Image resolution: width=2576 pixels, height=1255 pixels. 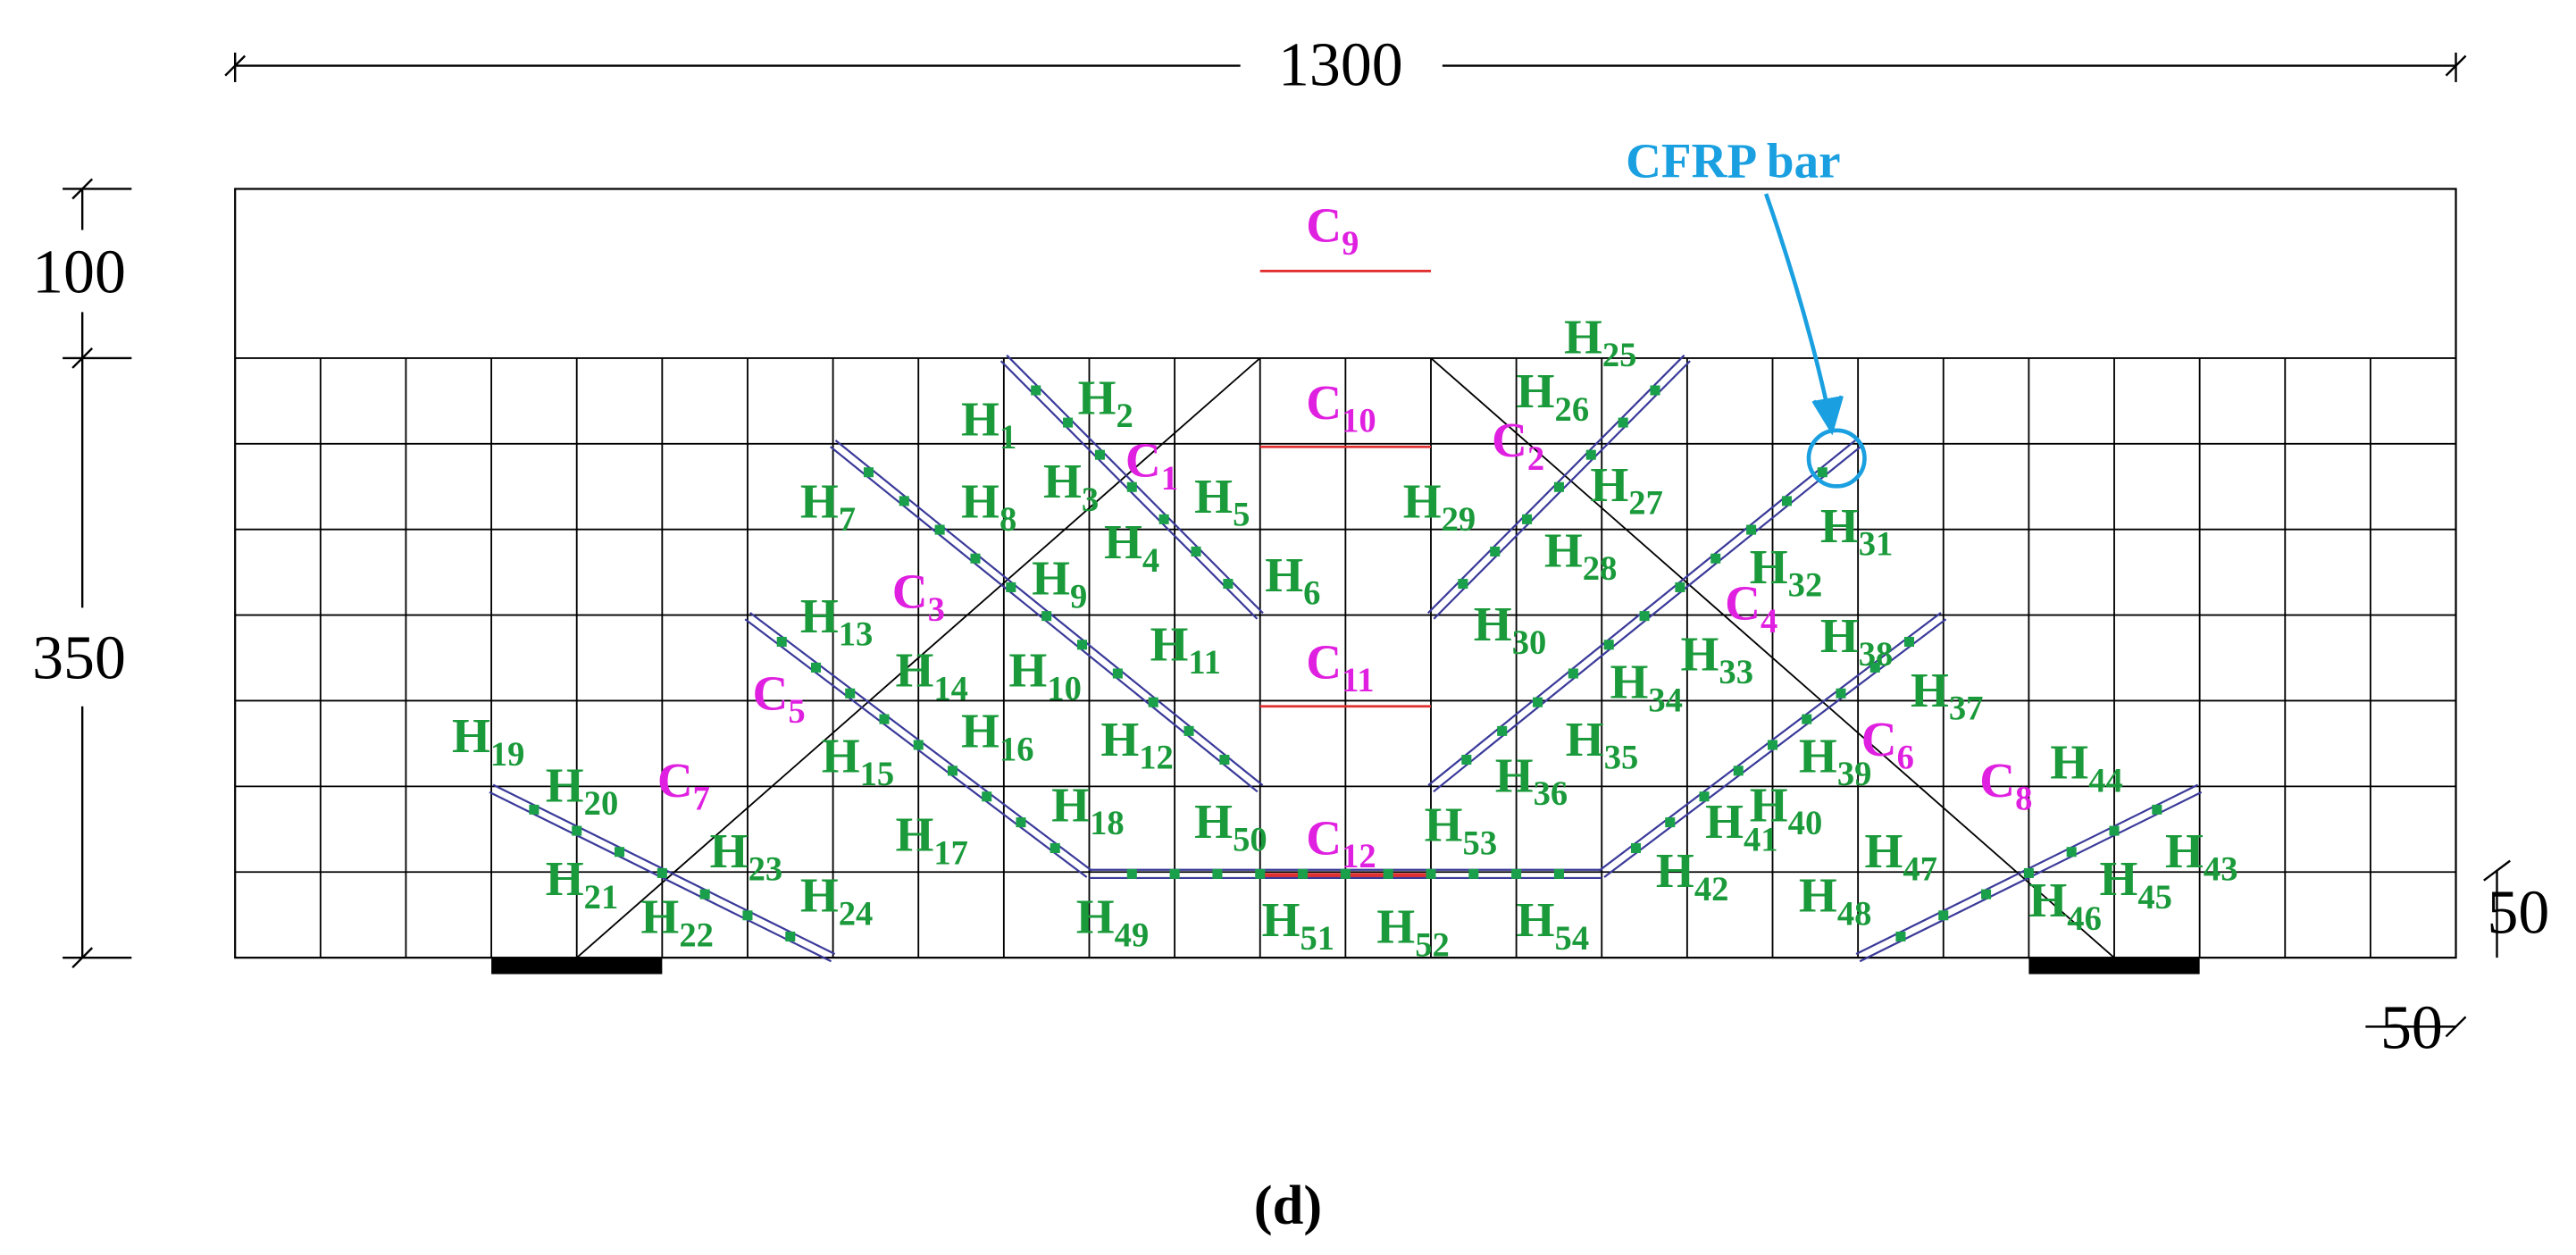 I want to click on label-subscript: 38, so click(x=1877, y=655).